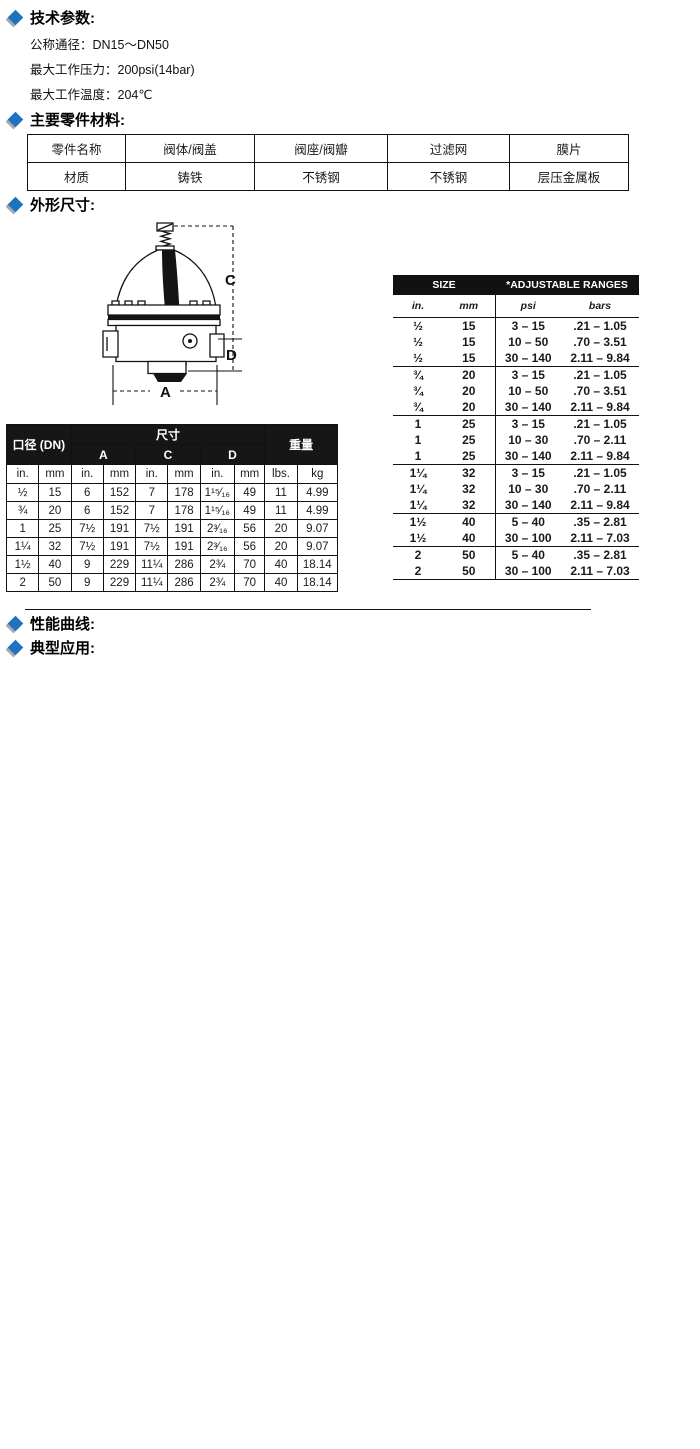  I want to click on table-row: 2 50 30 – 100 2.11 – 7.03, so click(516, 571).